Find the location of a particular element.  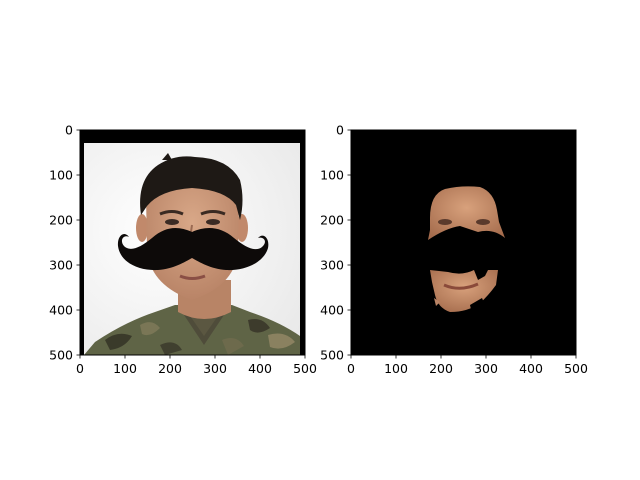

lips is located at coordinates (192, 277).